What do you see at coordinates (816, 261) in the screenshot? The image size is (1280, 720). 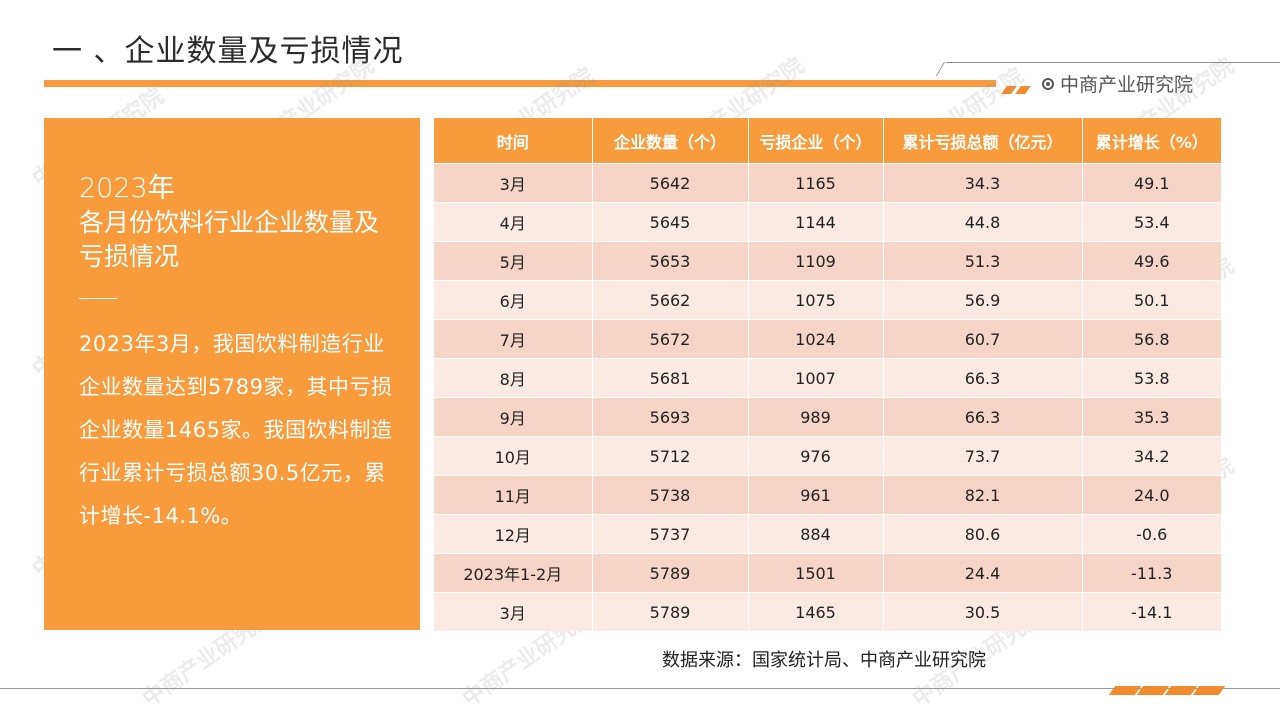 I see `cell-loss-count: 1109` at bounding box center [816, 261].